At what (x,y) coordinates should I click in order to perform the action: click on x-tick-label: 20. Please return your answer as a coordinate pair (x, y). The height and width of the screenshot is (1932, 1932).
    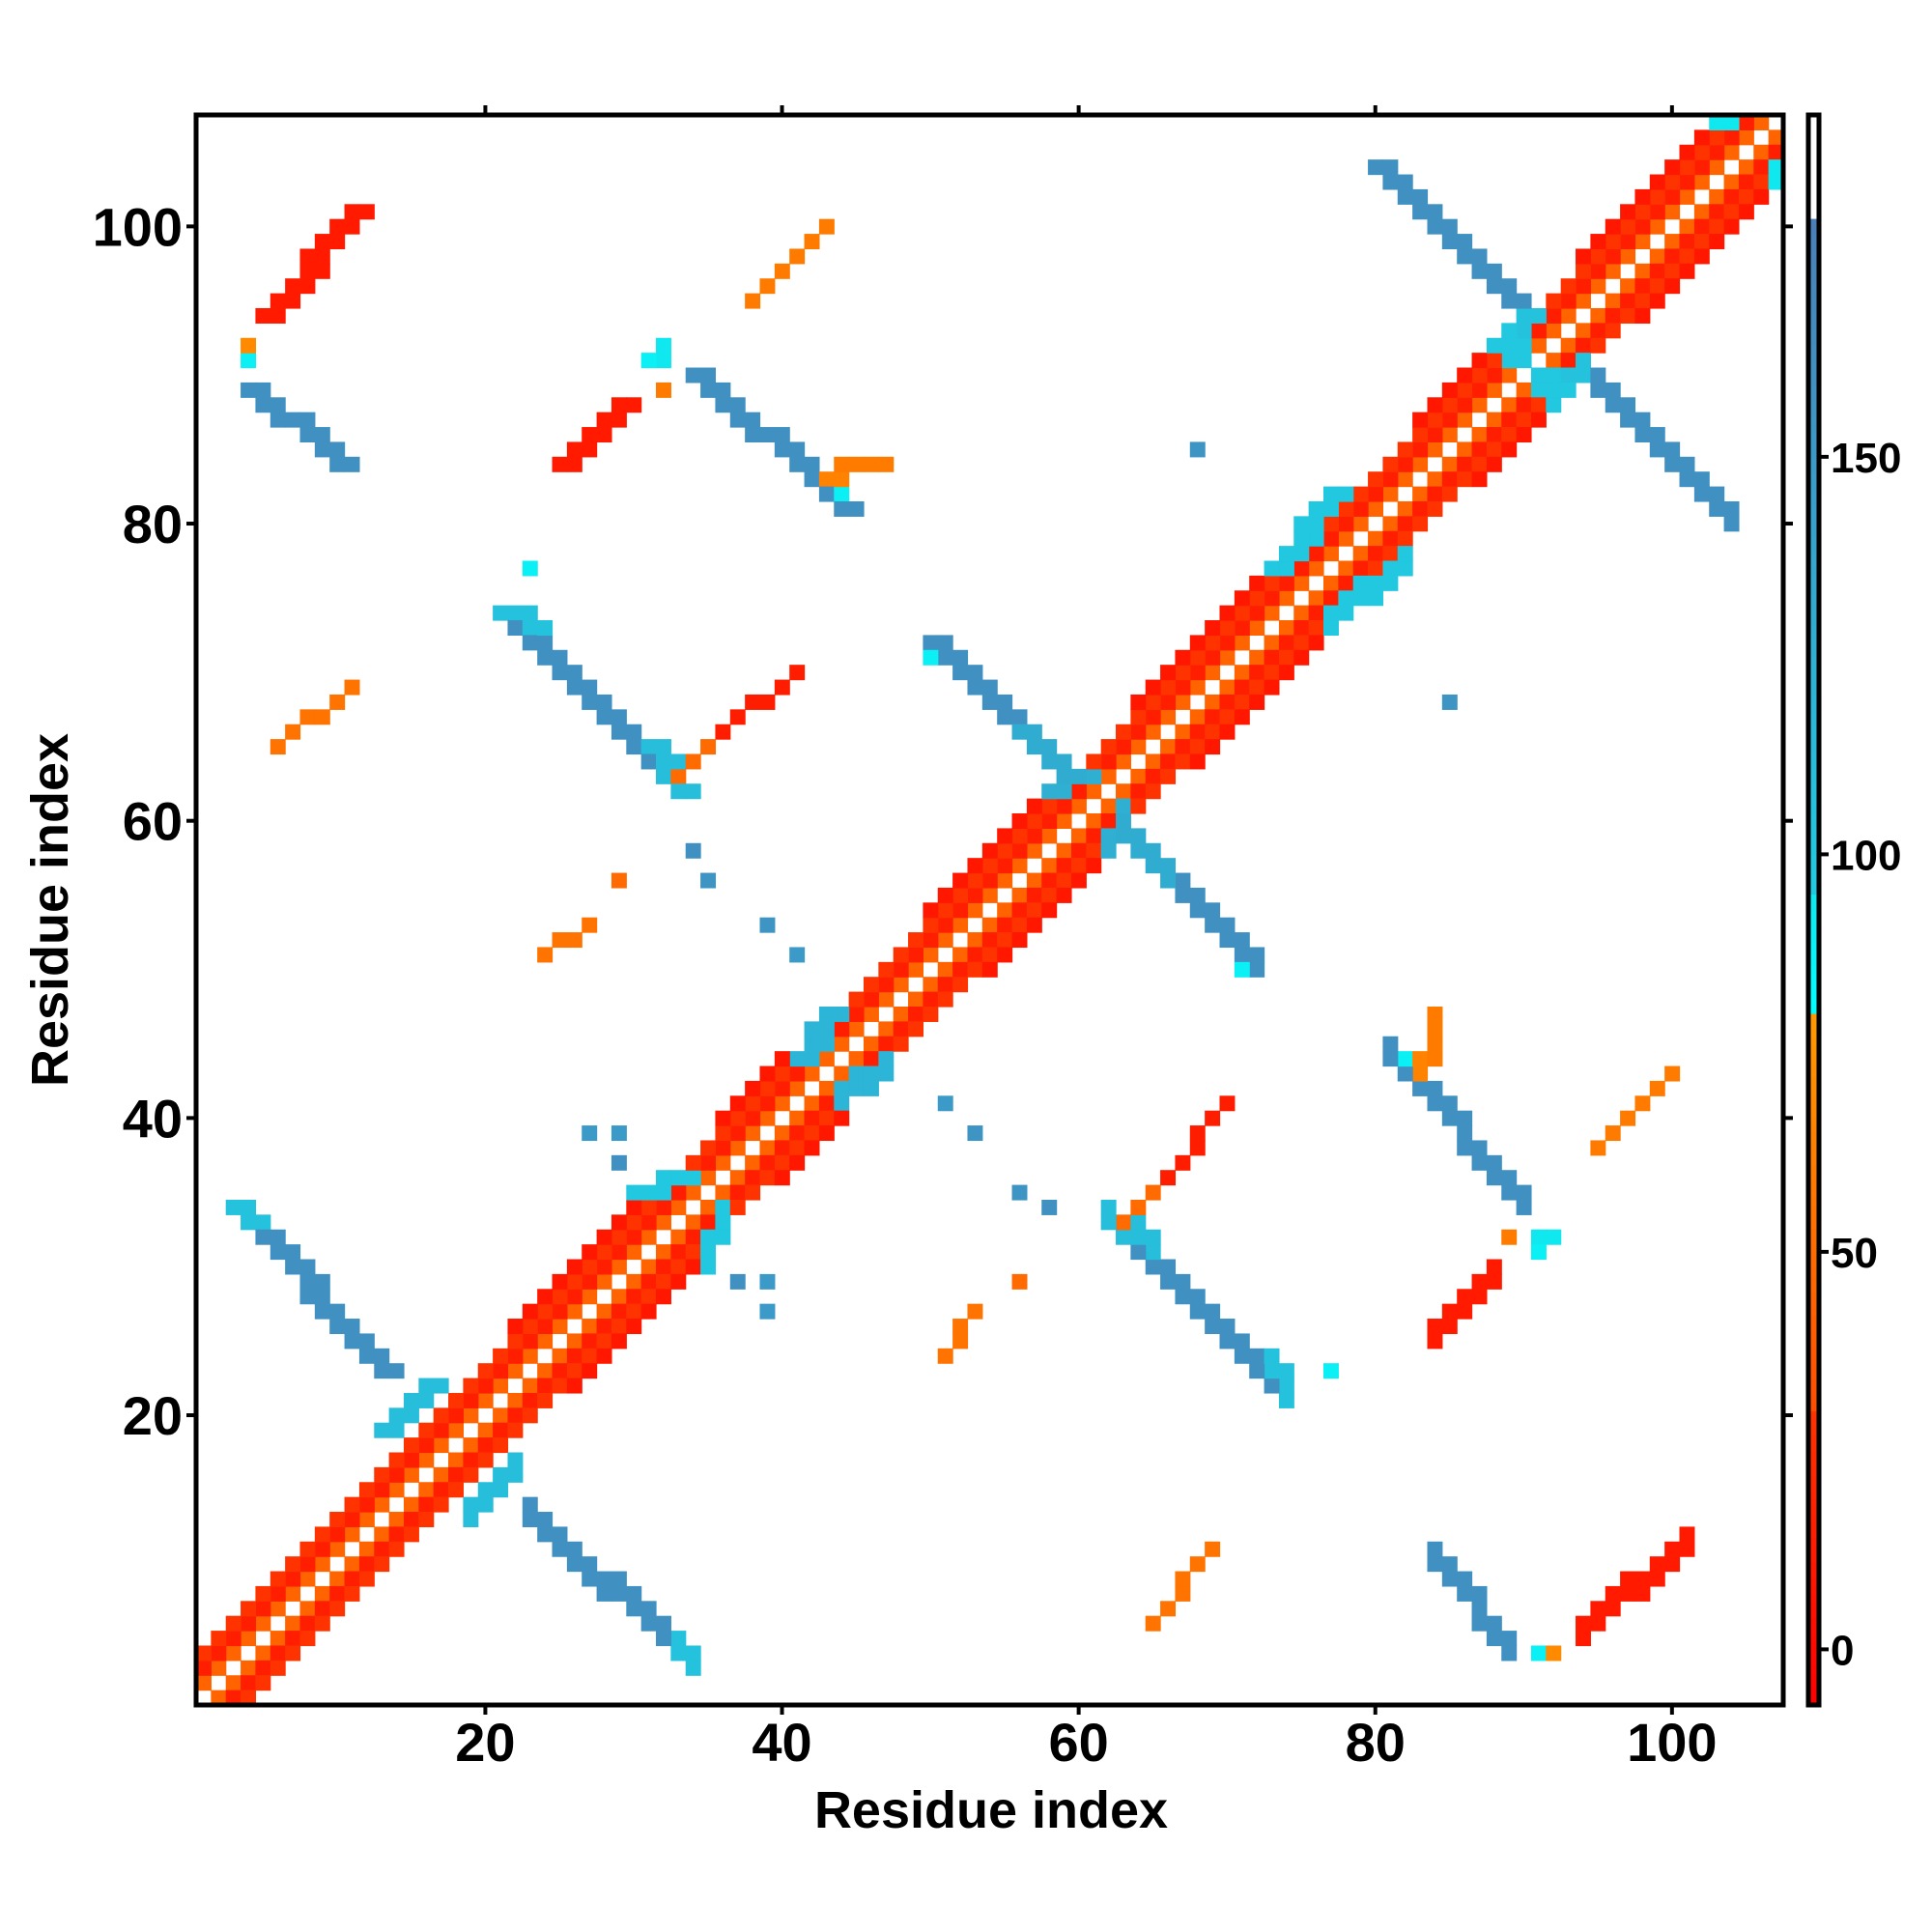
    Looking at the image, I should click on (485, 1742).